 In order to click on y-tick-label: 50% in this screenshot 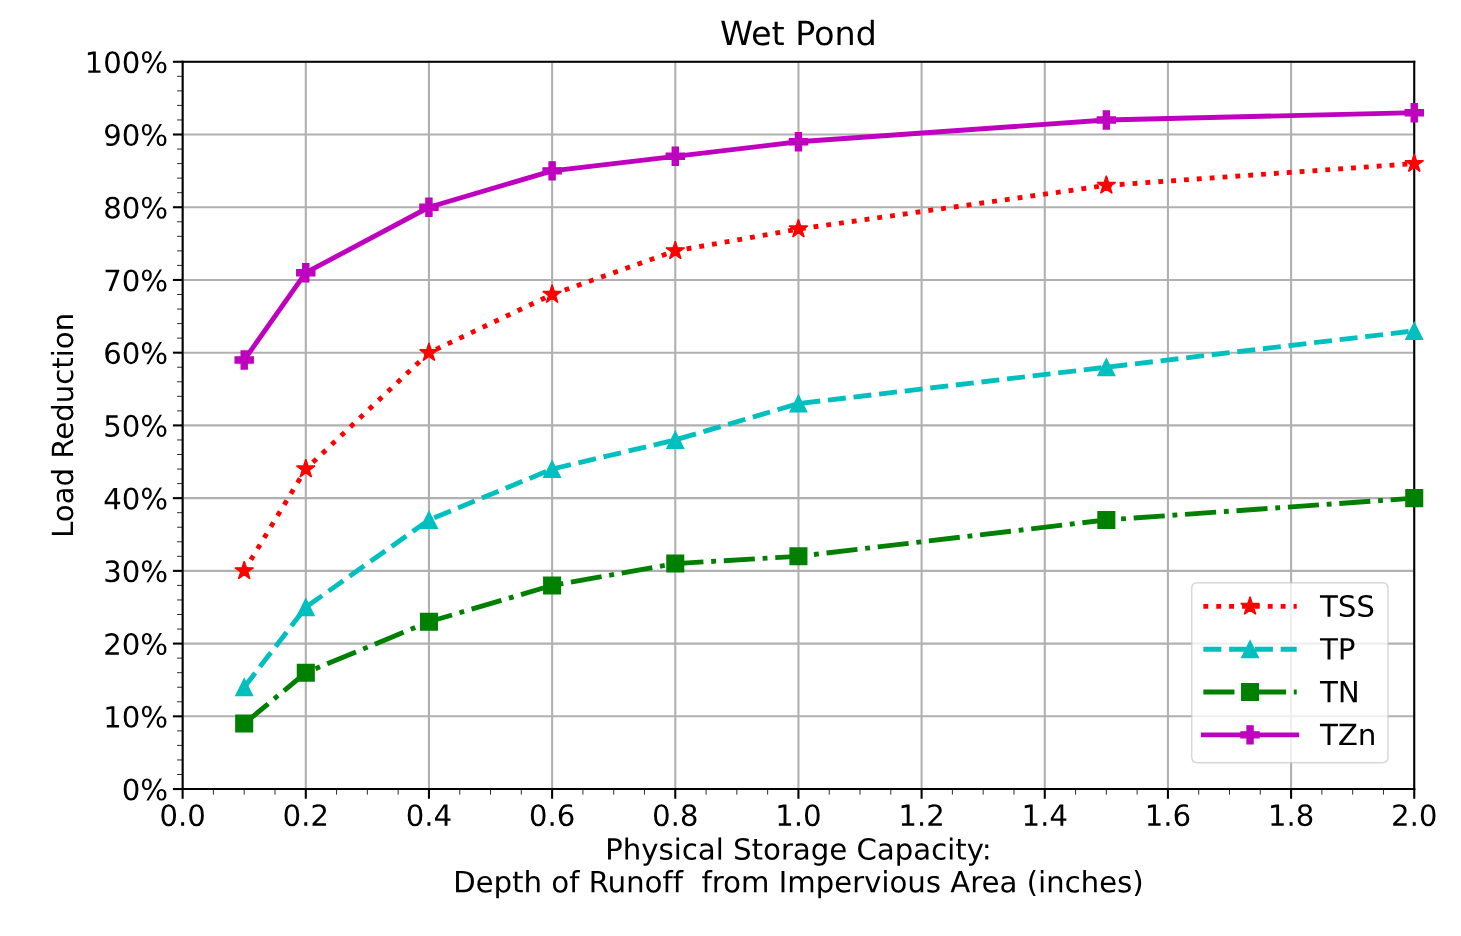, I will do `click(136, 425)`.